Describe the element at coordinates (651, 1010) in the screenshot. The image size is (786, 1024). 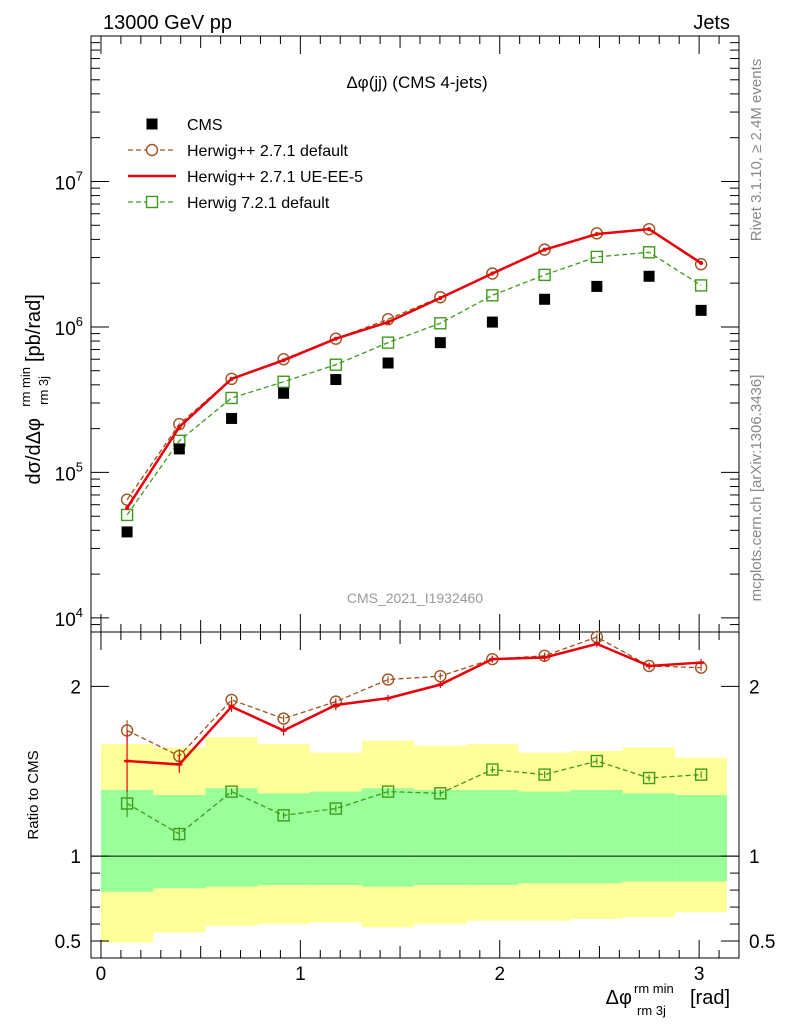
I see `x-axis-label-sub: rm 3j` at that location.